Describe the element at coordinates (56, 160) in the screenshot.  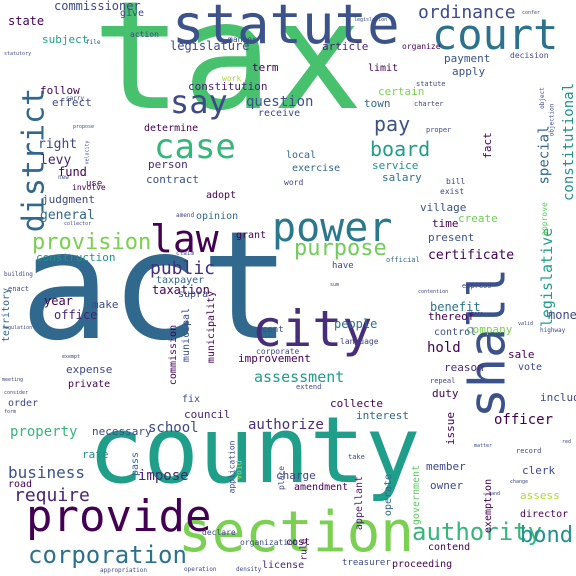
I see `cloud-word-levy: levy` at that location.